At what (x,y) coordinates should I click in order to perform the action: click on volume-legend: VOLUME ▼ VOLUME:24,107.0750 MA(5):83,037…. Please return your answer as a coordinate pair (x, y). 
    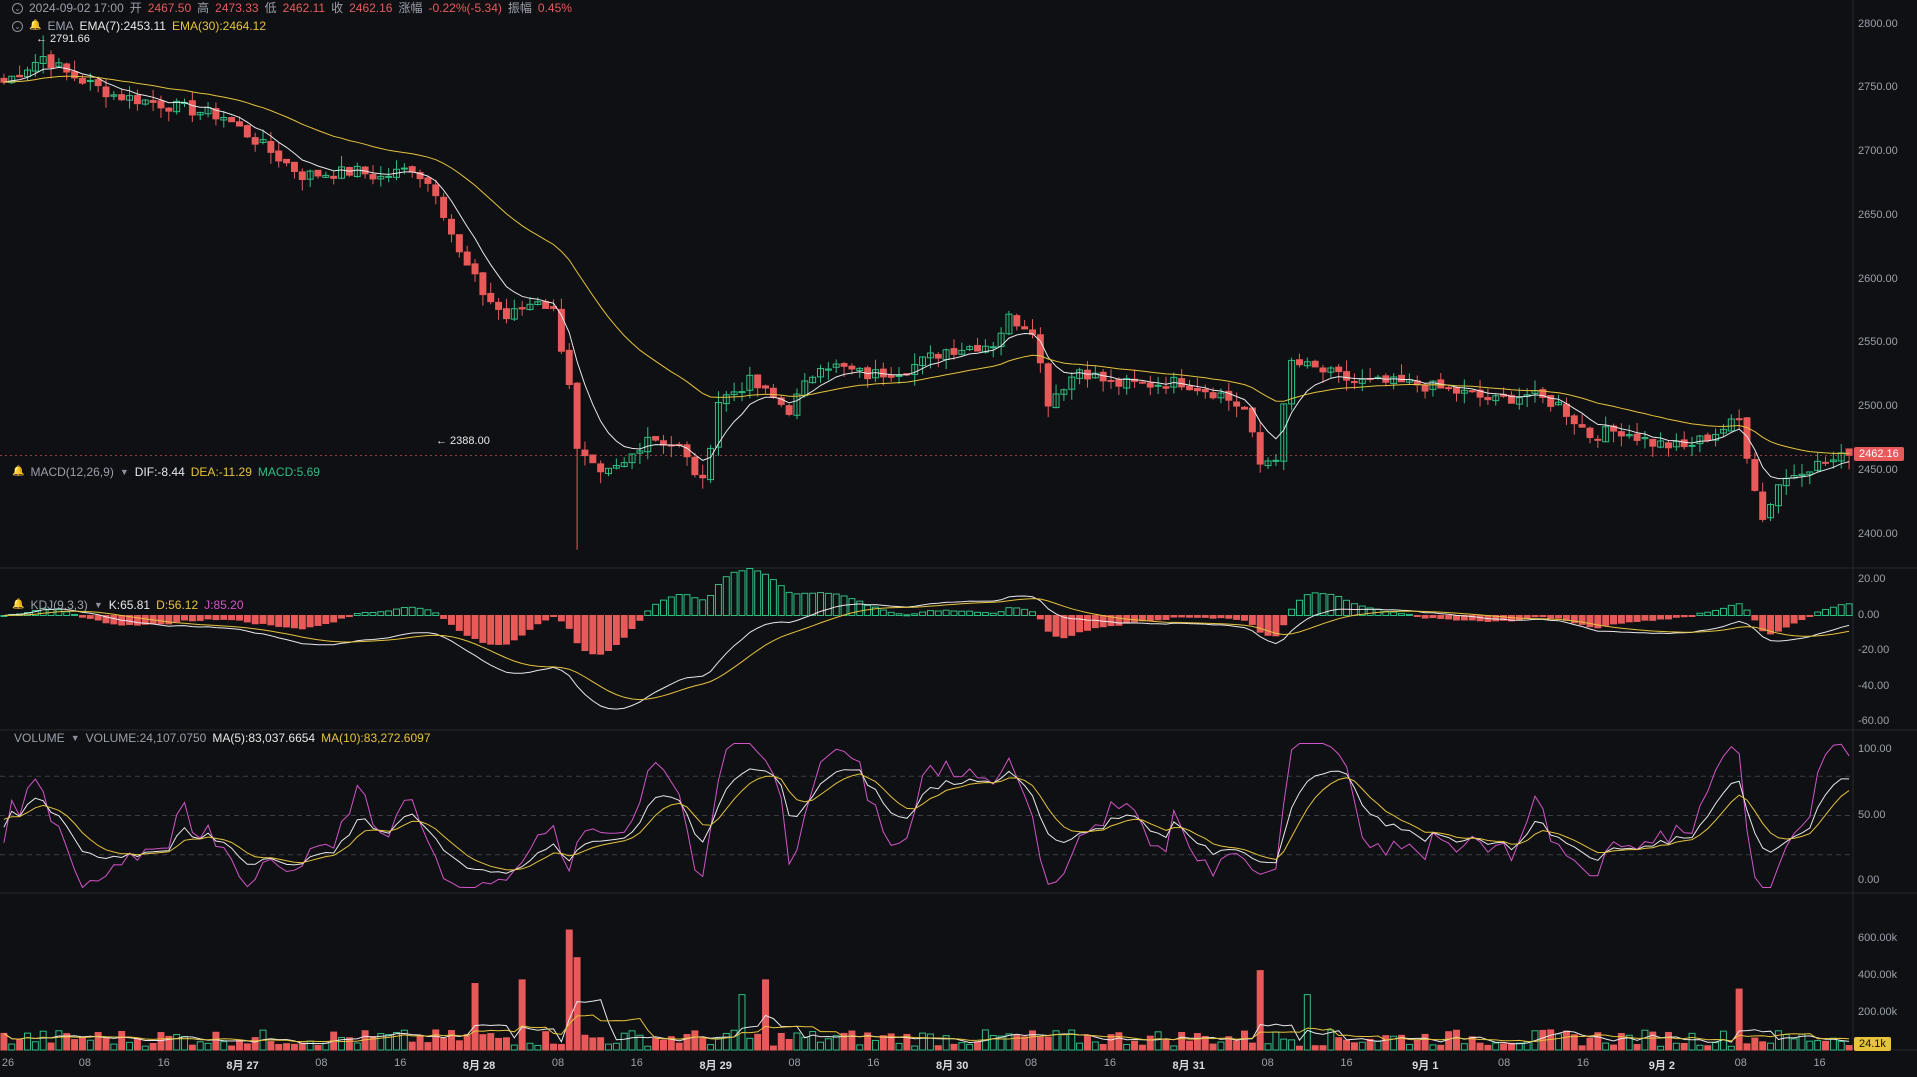
    Looking at the image, I should click on (222, 738).